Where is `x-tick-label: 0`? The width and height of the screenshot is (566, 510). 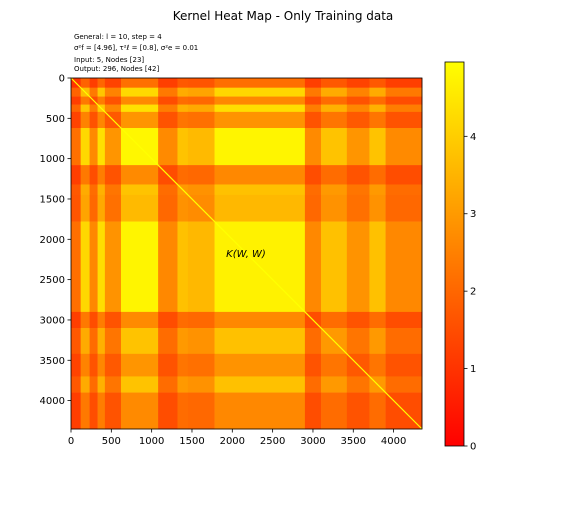 x-tick-label: 0 is located at coordinates (71, 441).